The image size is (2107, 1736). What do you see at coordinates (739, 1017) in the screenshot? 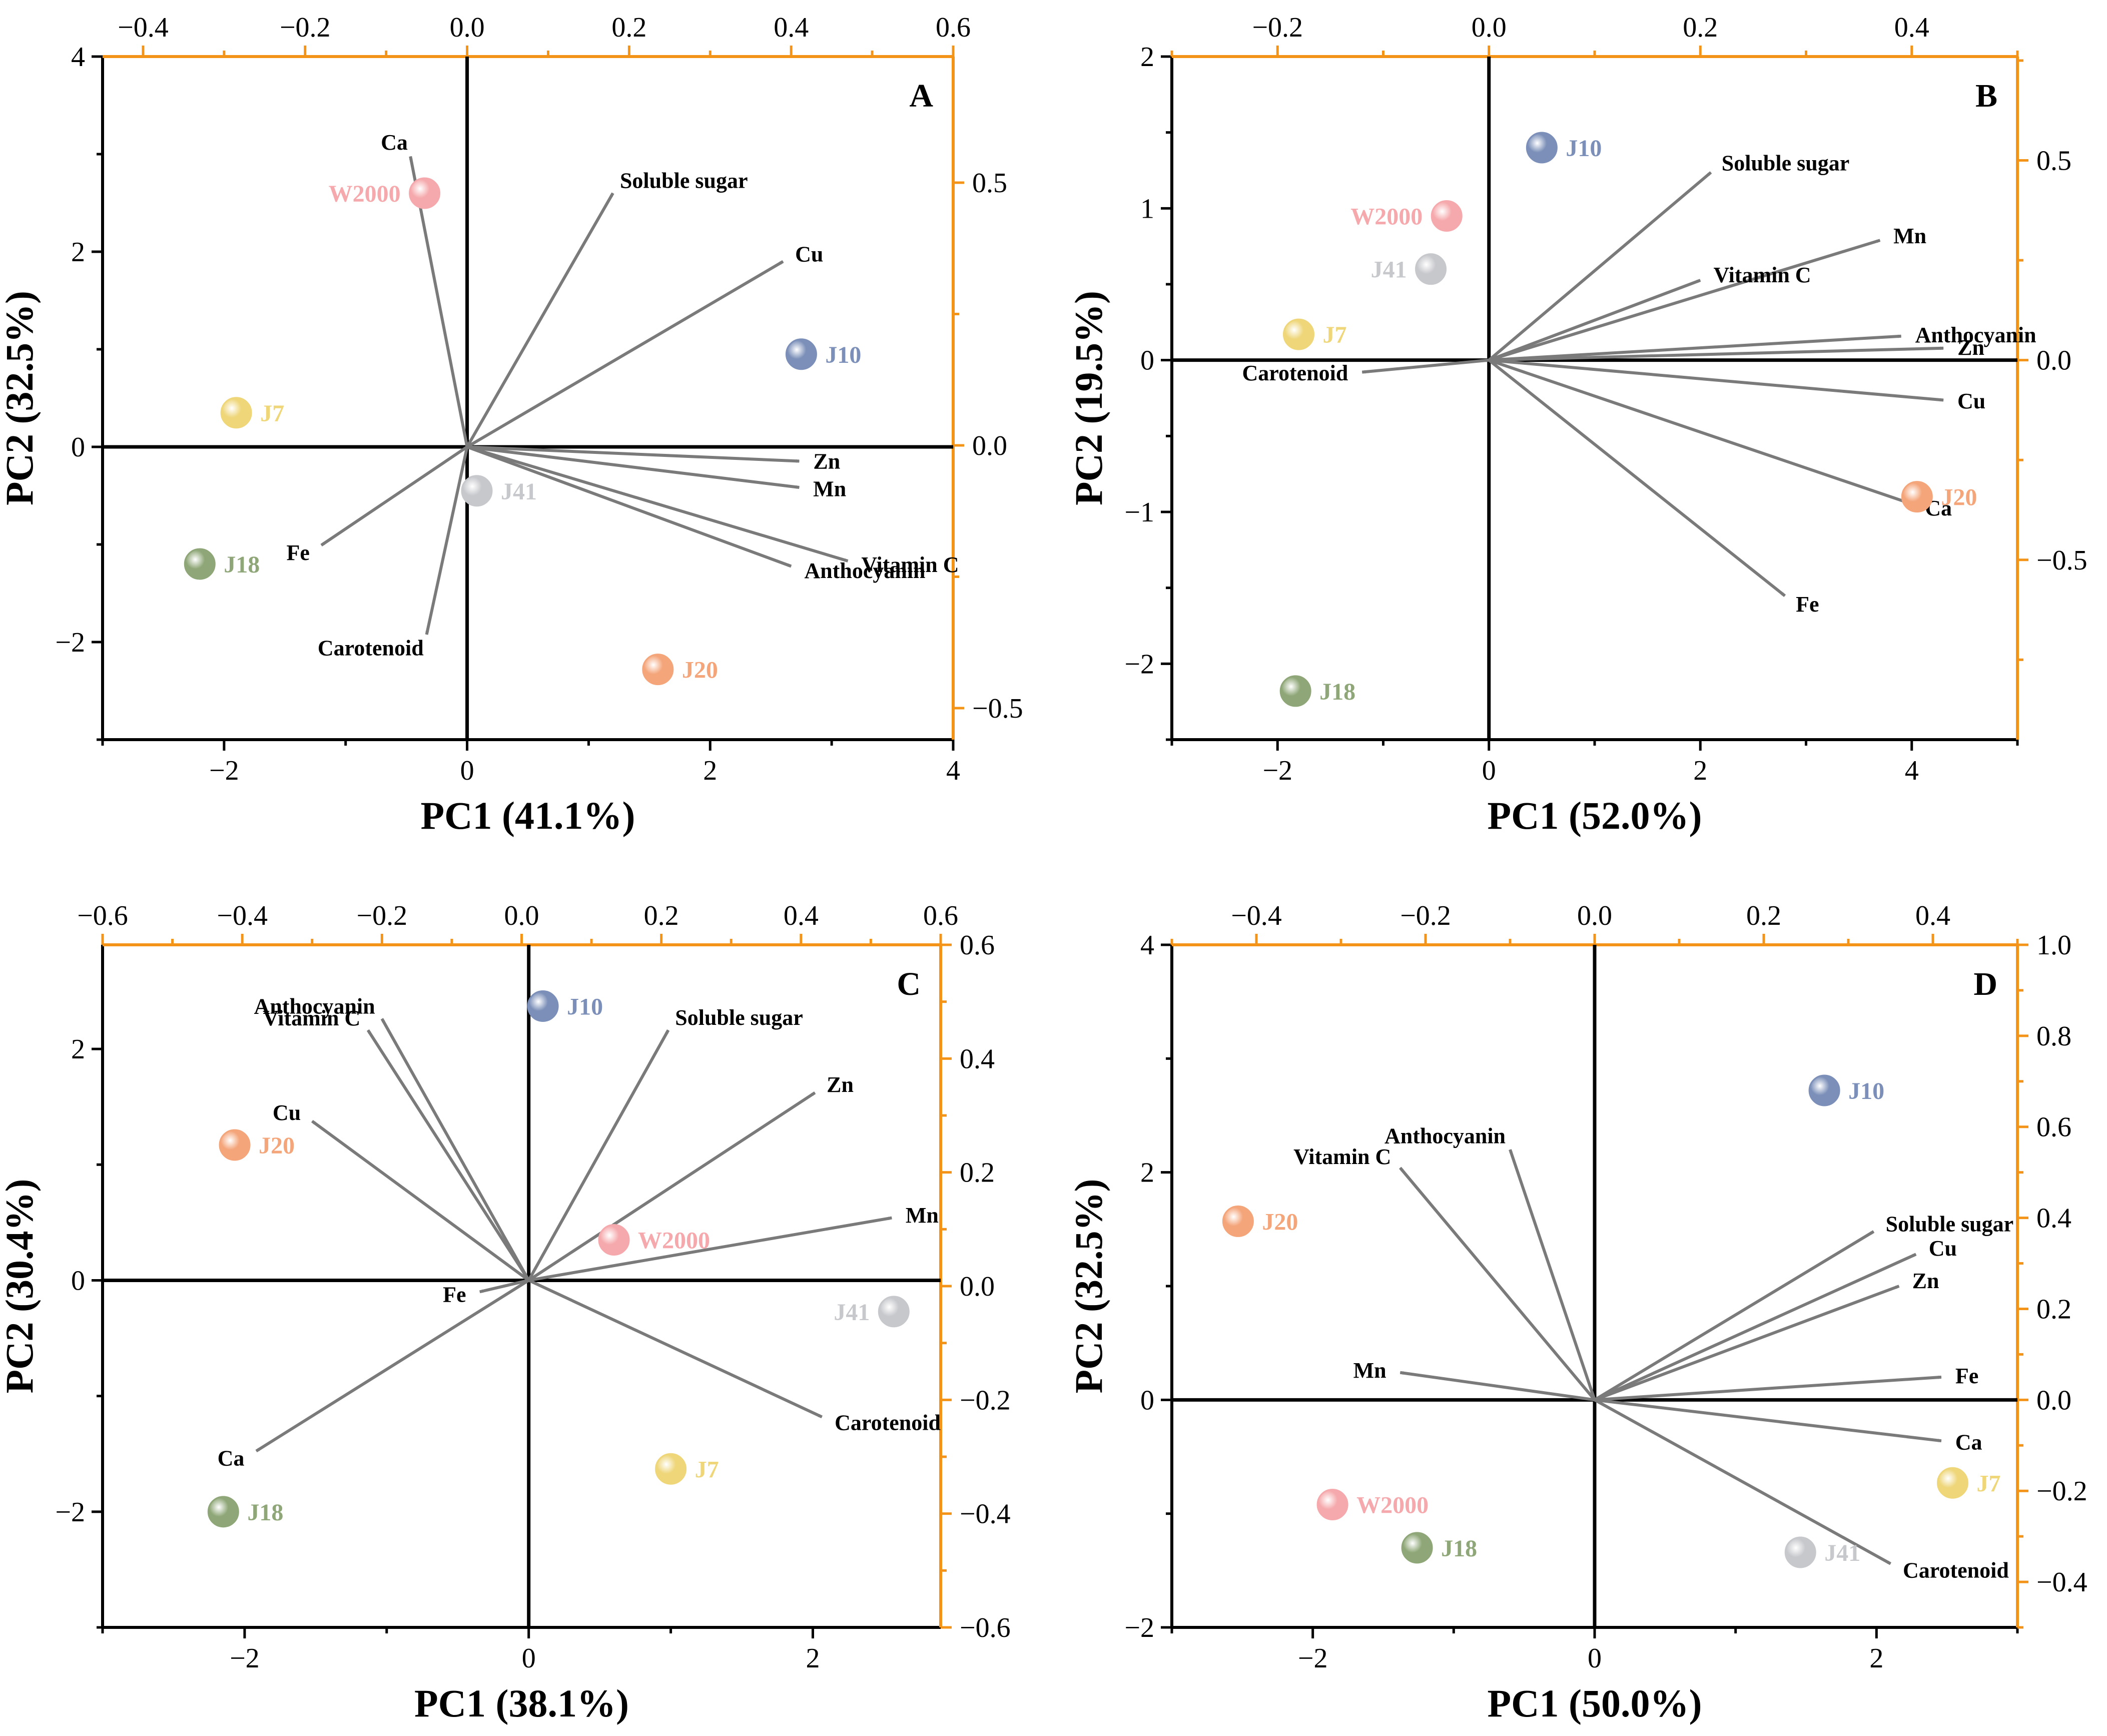
I see `loading-label: Soluble sugar` at bounding box center [739, 1017].